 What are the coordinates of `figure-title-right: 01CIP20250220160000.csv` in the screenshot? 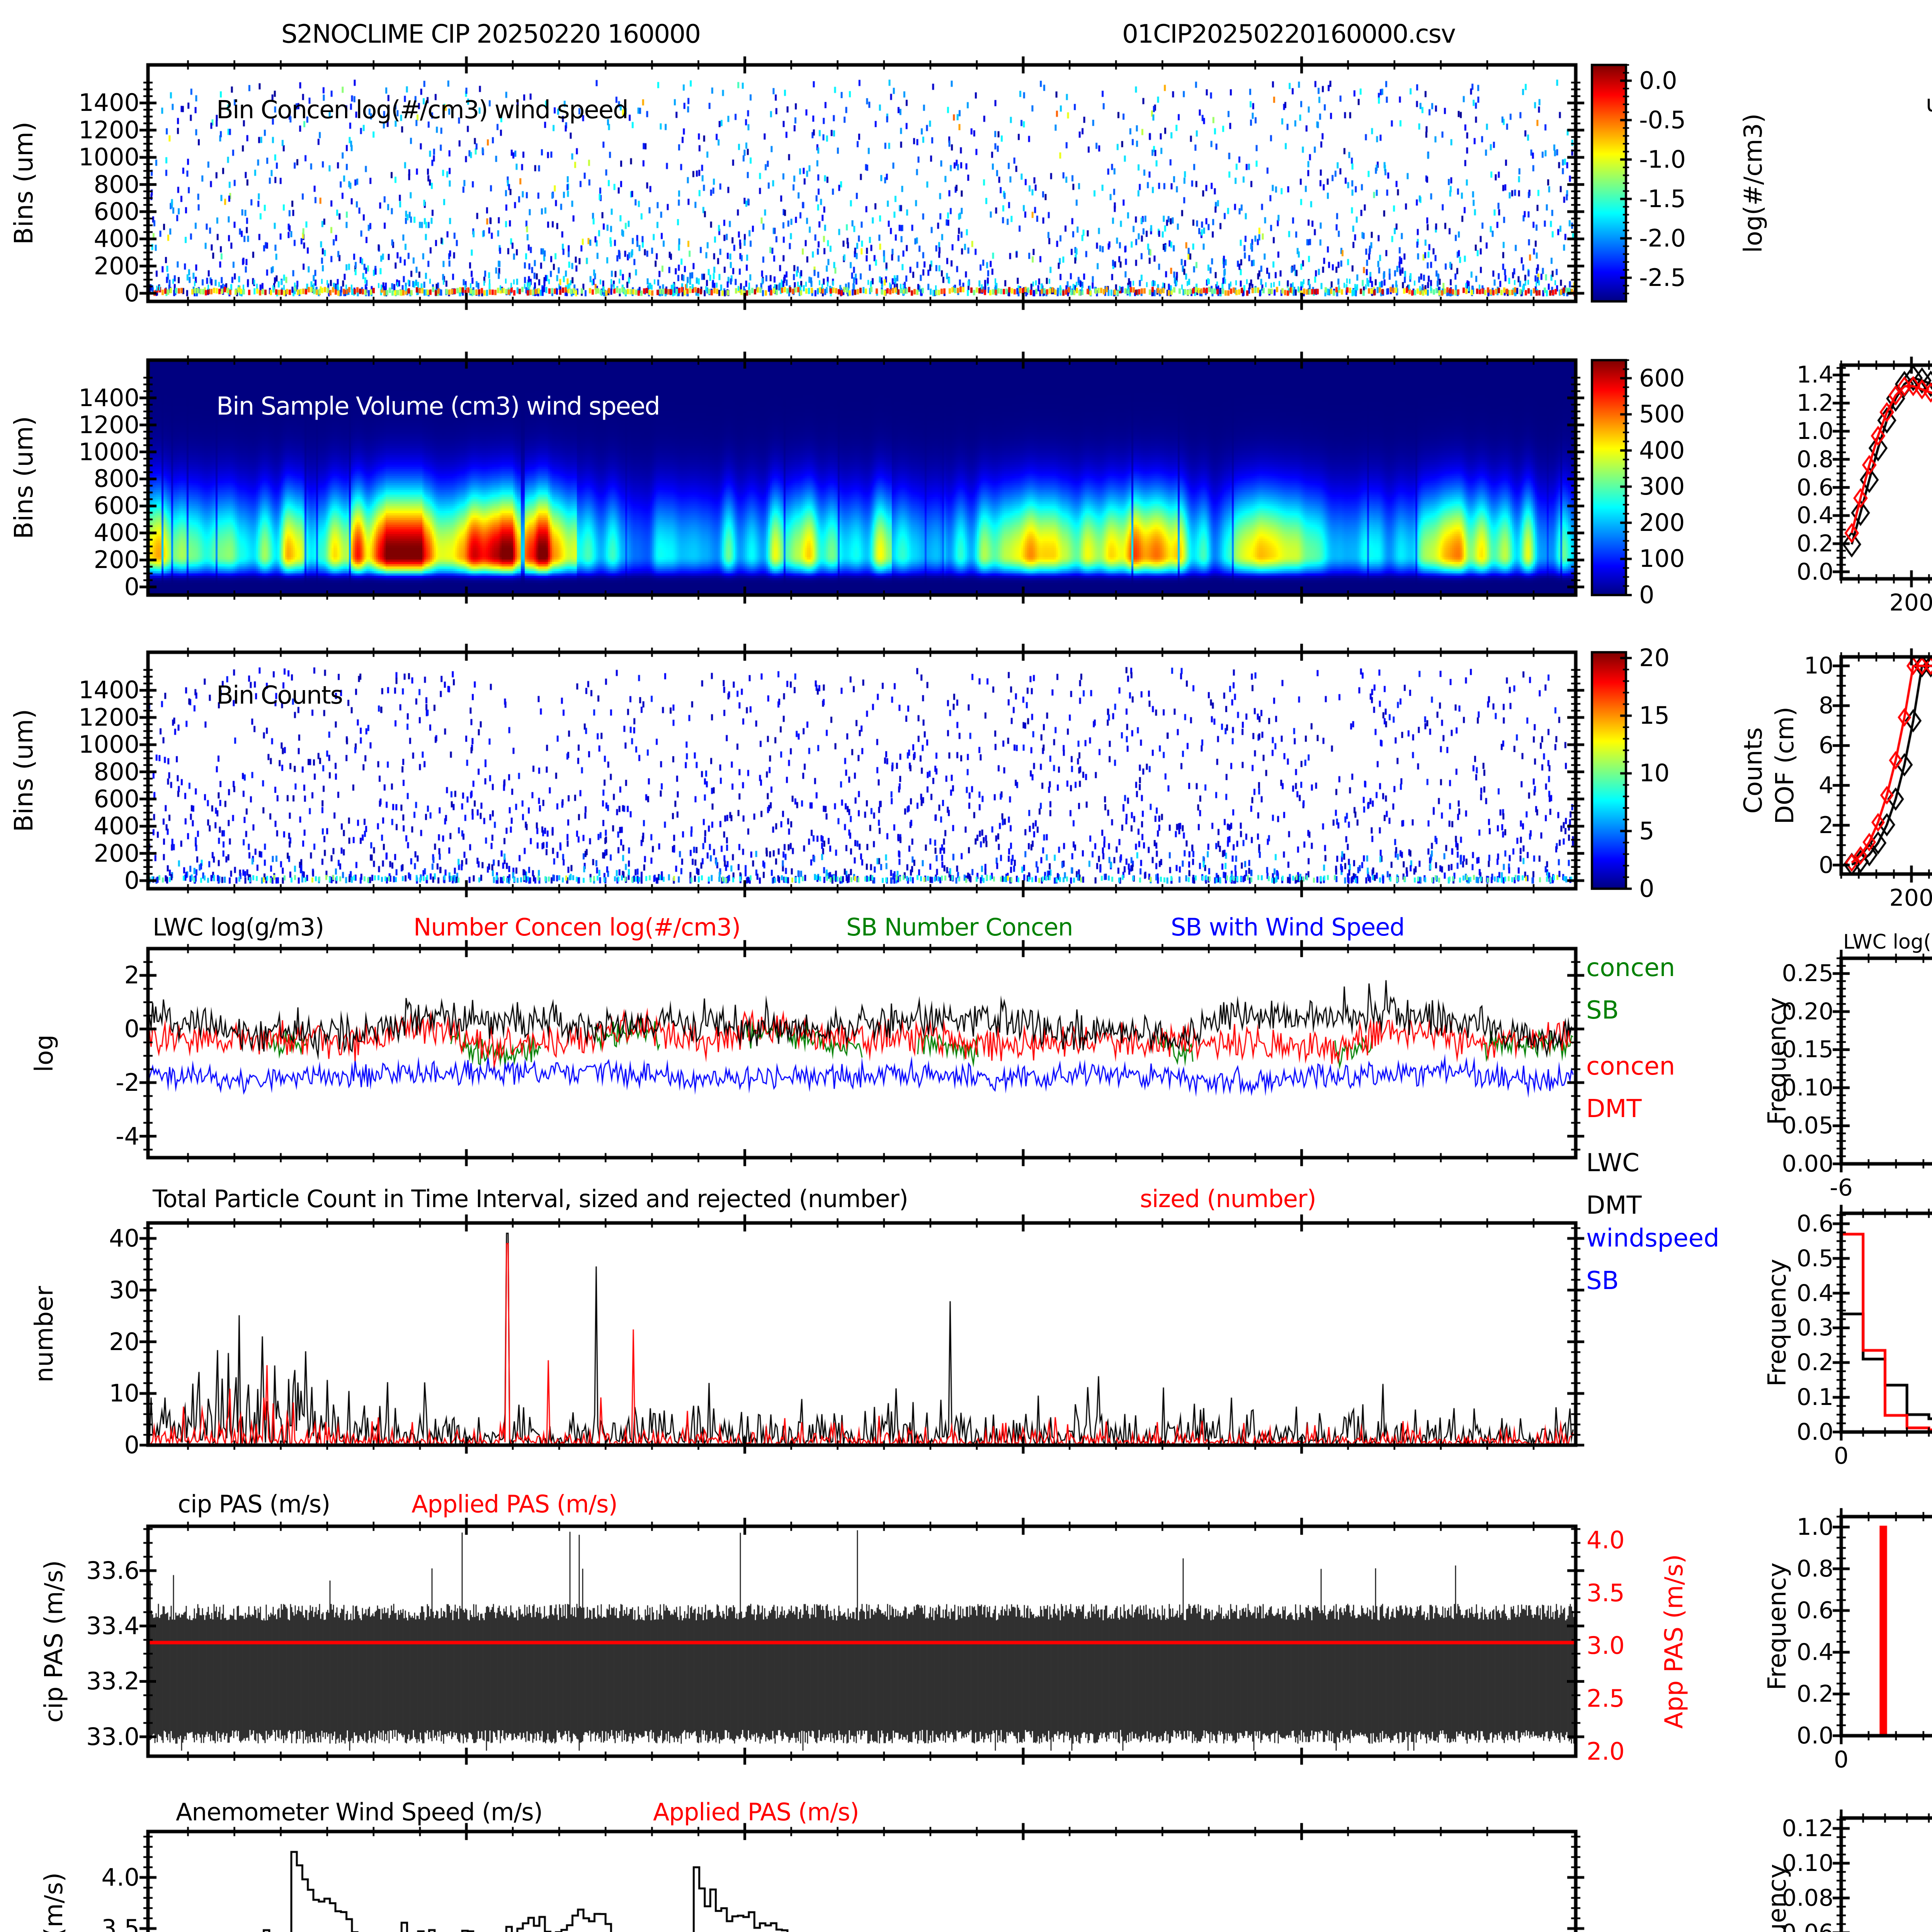 It's located at (1289, 34).